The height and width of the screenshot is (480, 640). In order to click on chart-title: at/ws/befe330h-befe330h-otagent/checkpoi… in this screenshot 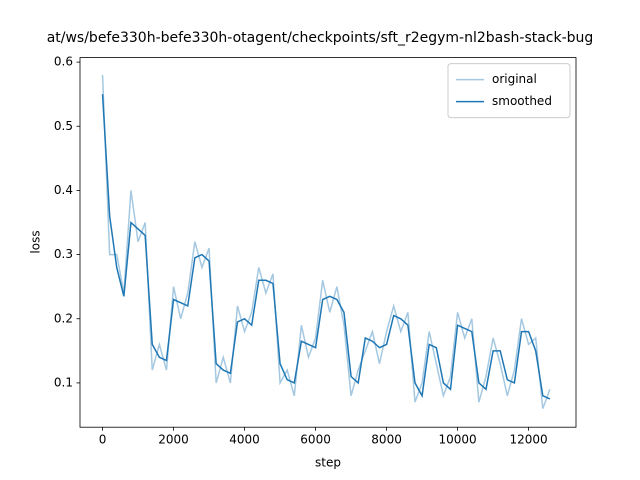, I will do `click(320, 38)`.